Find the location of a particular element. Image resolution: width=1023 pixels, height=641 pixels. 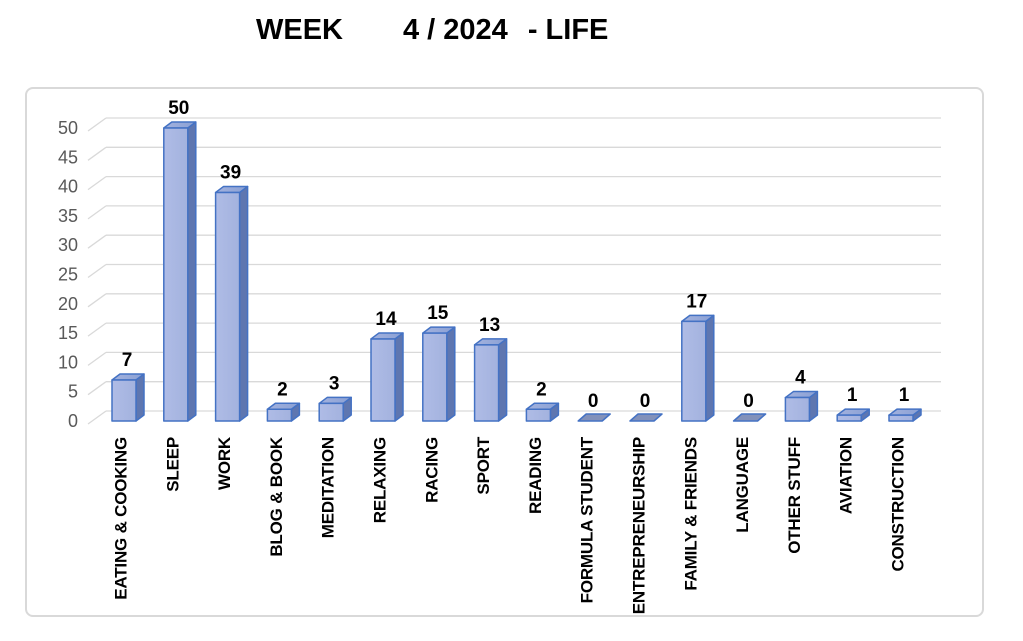

value-label-meditation: 3 is located at coordinates (334, 383).